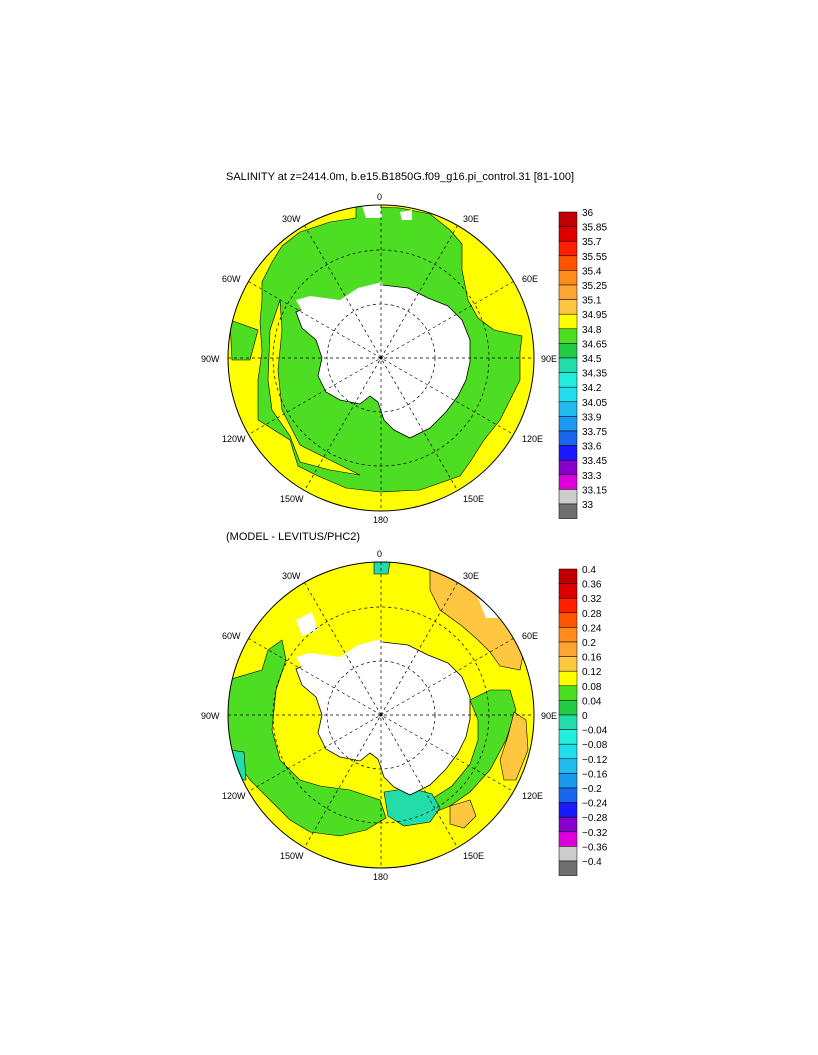 The image size is (818, 1055). I want to click on colorbar-label: 34.35, so click(594, 374).